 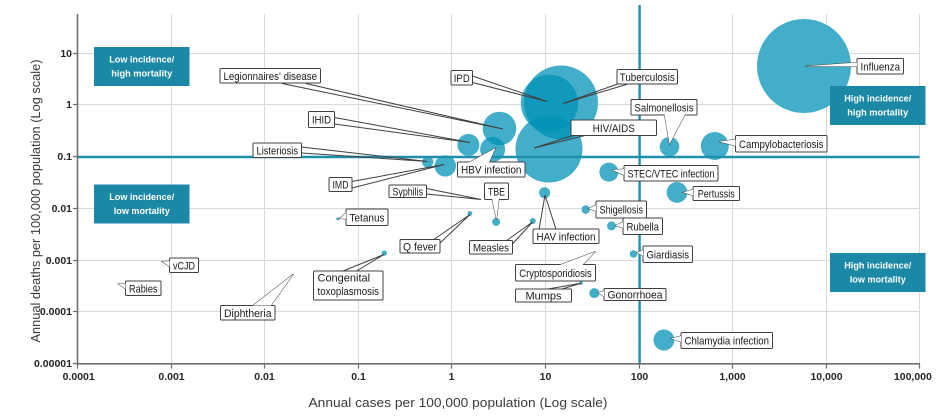 What do you see at coordinates (647, 78) in the screenshot?
I see `svg-text: Tuberculosis` at bounding box center [647, 78].